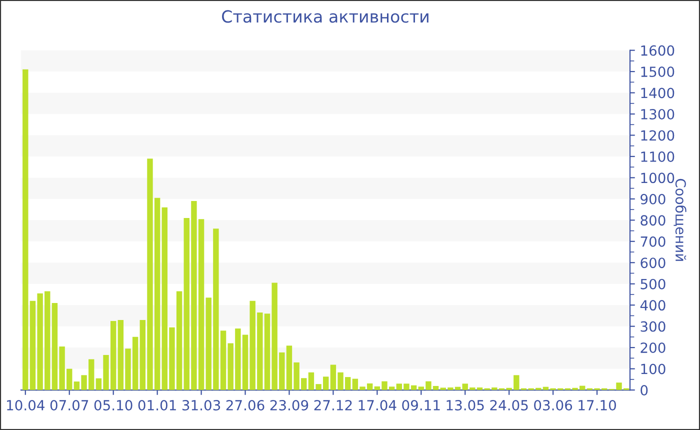  What do you see at coordinates (657, 114) in the screenshot?
I see `y-tick-label: 1300` at bounding box center [657, 114].